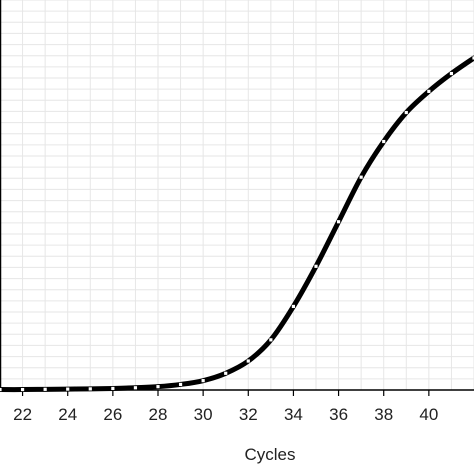 This screenshot has height=474, width=474. Describe the element at coordinates (22, 414) in the screenshot. I see `x-tick-label: 22` at that location.